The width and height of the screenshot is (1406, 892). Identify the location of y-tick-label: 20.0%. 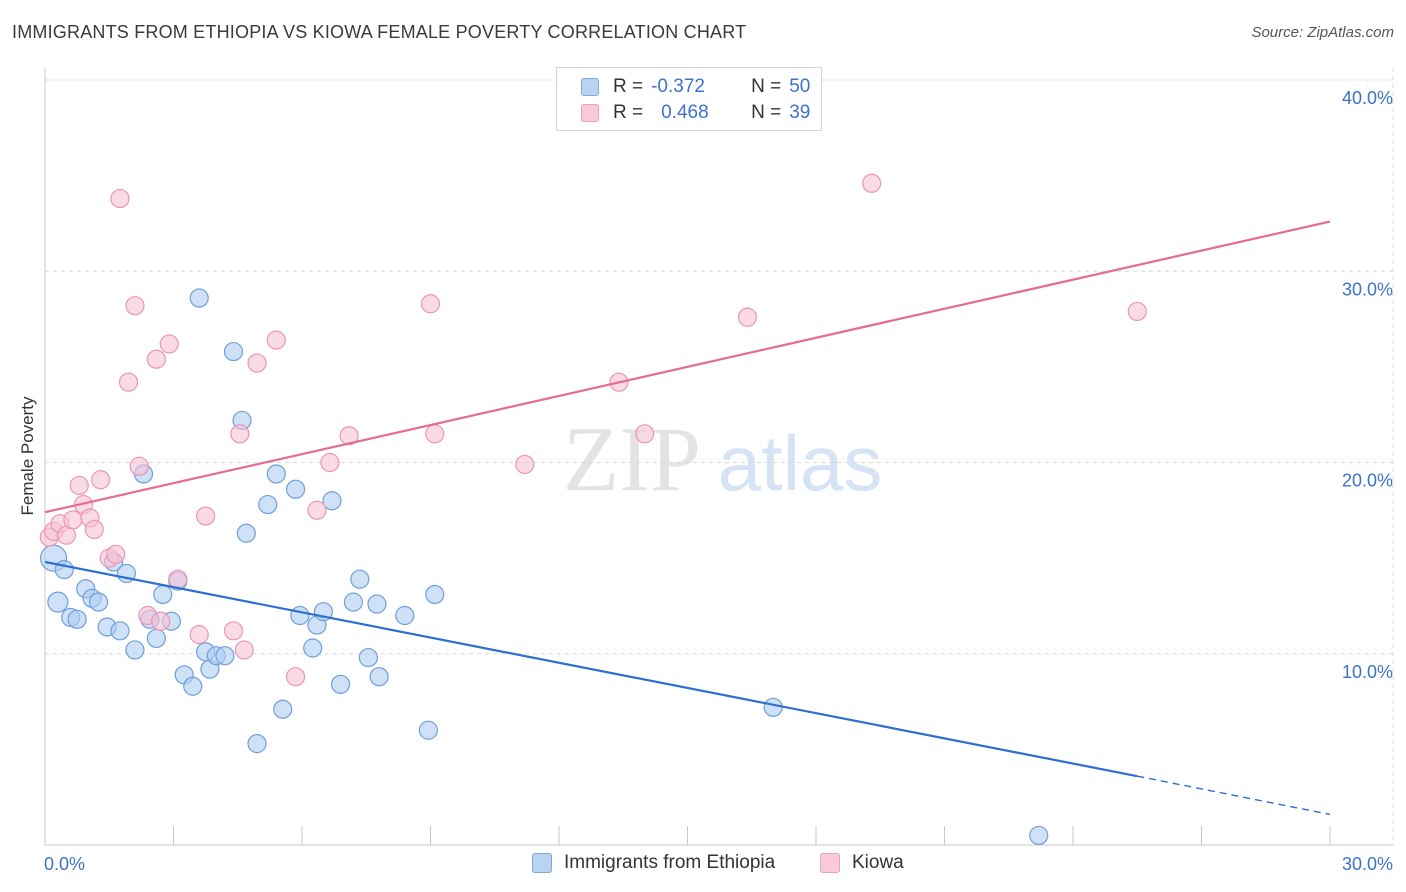
(1367, 481).